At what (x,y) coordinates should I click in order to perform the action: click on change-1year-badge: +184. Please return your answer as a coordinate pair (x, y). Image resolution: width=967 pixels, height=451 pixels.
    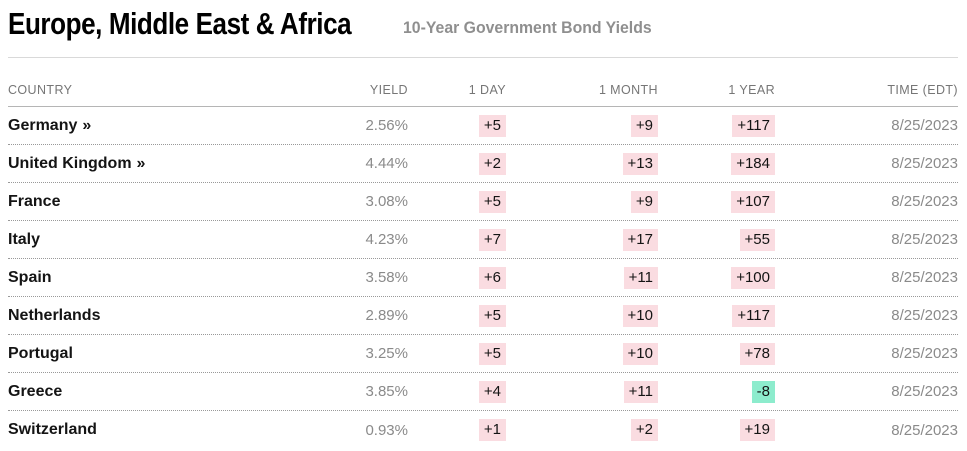
    Looking at the image, I should click on (753, 163).